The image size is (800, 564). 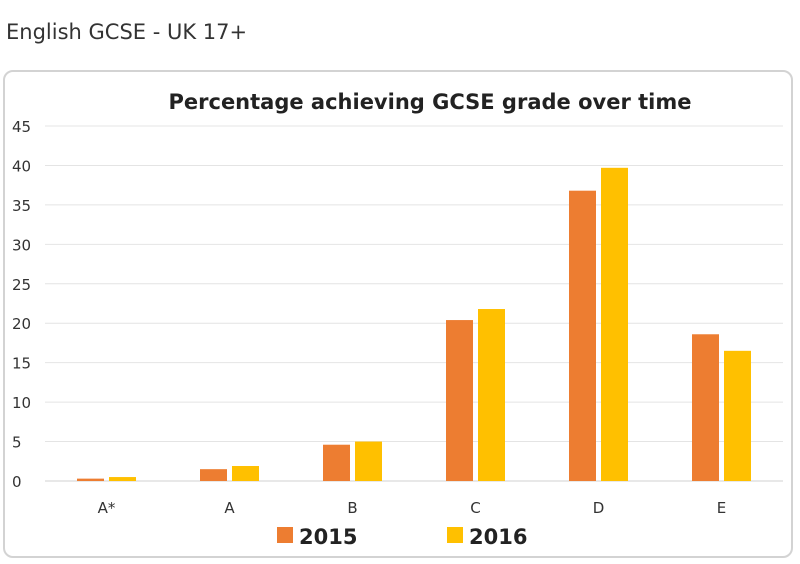 What do you see at coordinates (368, 461) in the screenshot?
I see `bar-2016-B` at bounding box center [368, 461].